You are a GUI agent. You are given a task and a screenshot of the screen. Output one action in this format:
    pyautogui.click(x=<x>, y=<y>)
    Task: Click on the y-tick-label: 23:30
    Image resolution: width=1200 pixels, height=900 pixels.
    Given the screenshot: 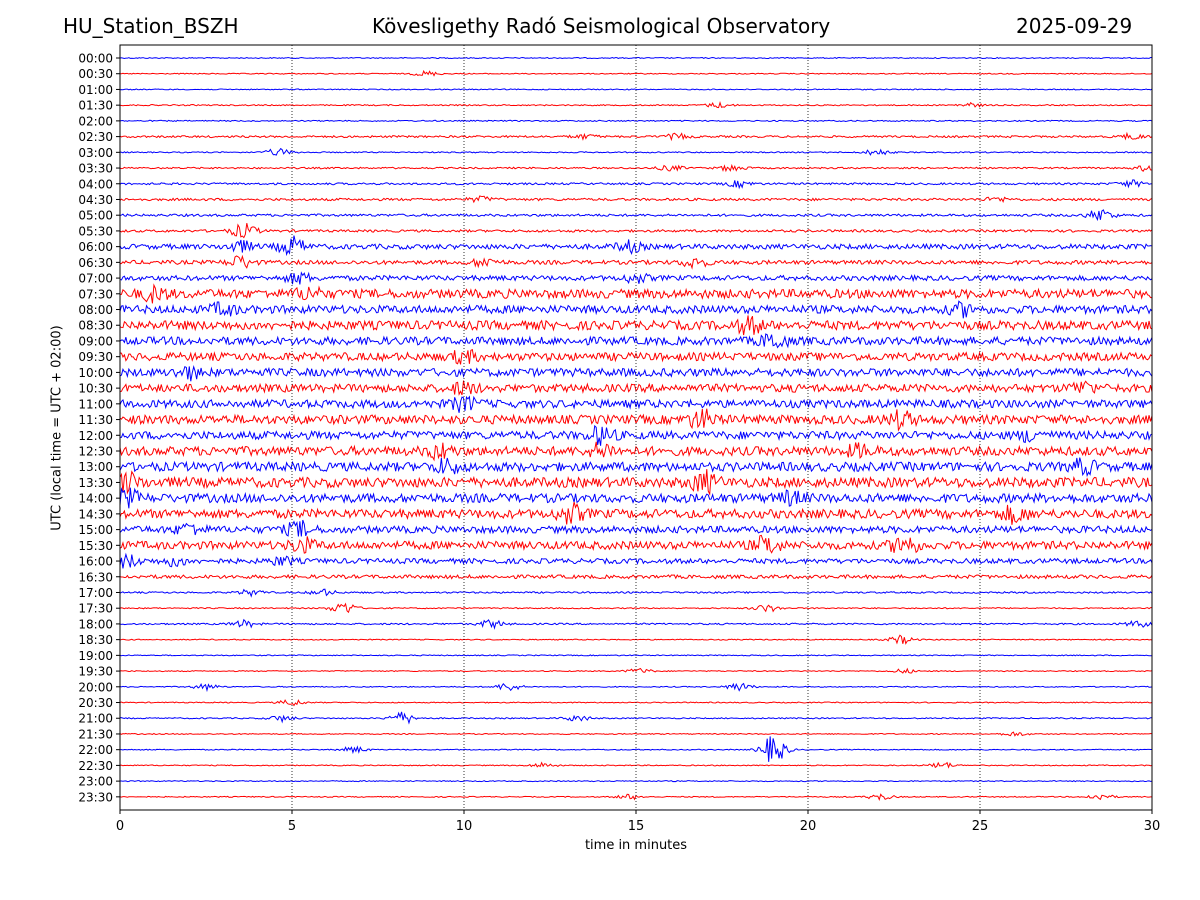 What is the action you would take?
    pyautogui.click(x=95, y=797)
    